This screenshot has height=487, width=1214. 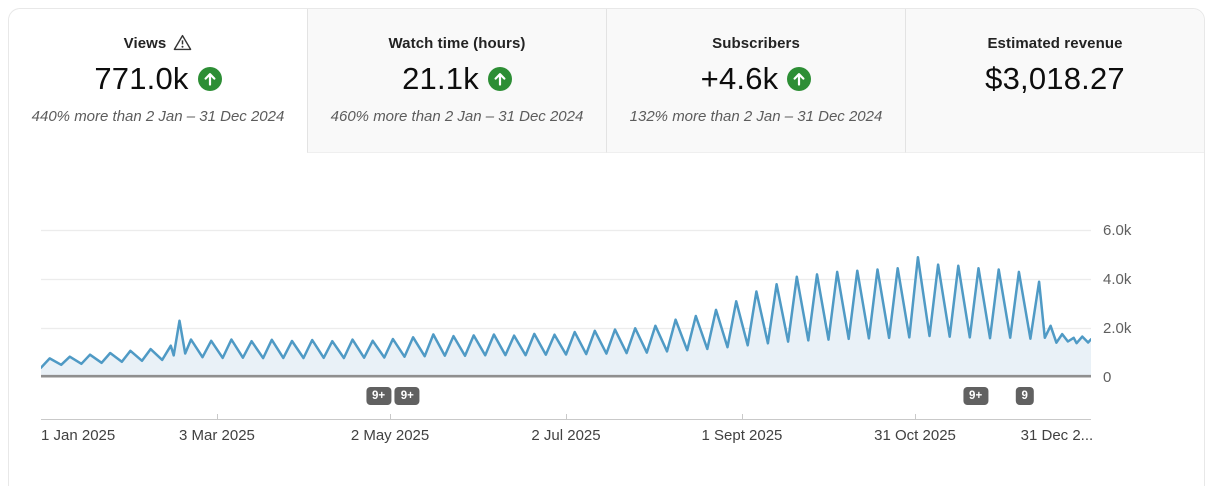 What do you see at coordinates (141, 78) in the screenshot?
I see `views-value: 771.0k` at bounding box center [141, 78].